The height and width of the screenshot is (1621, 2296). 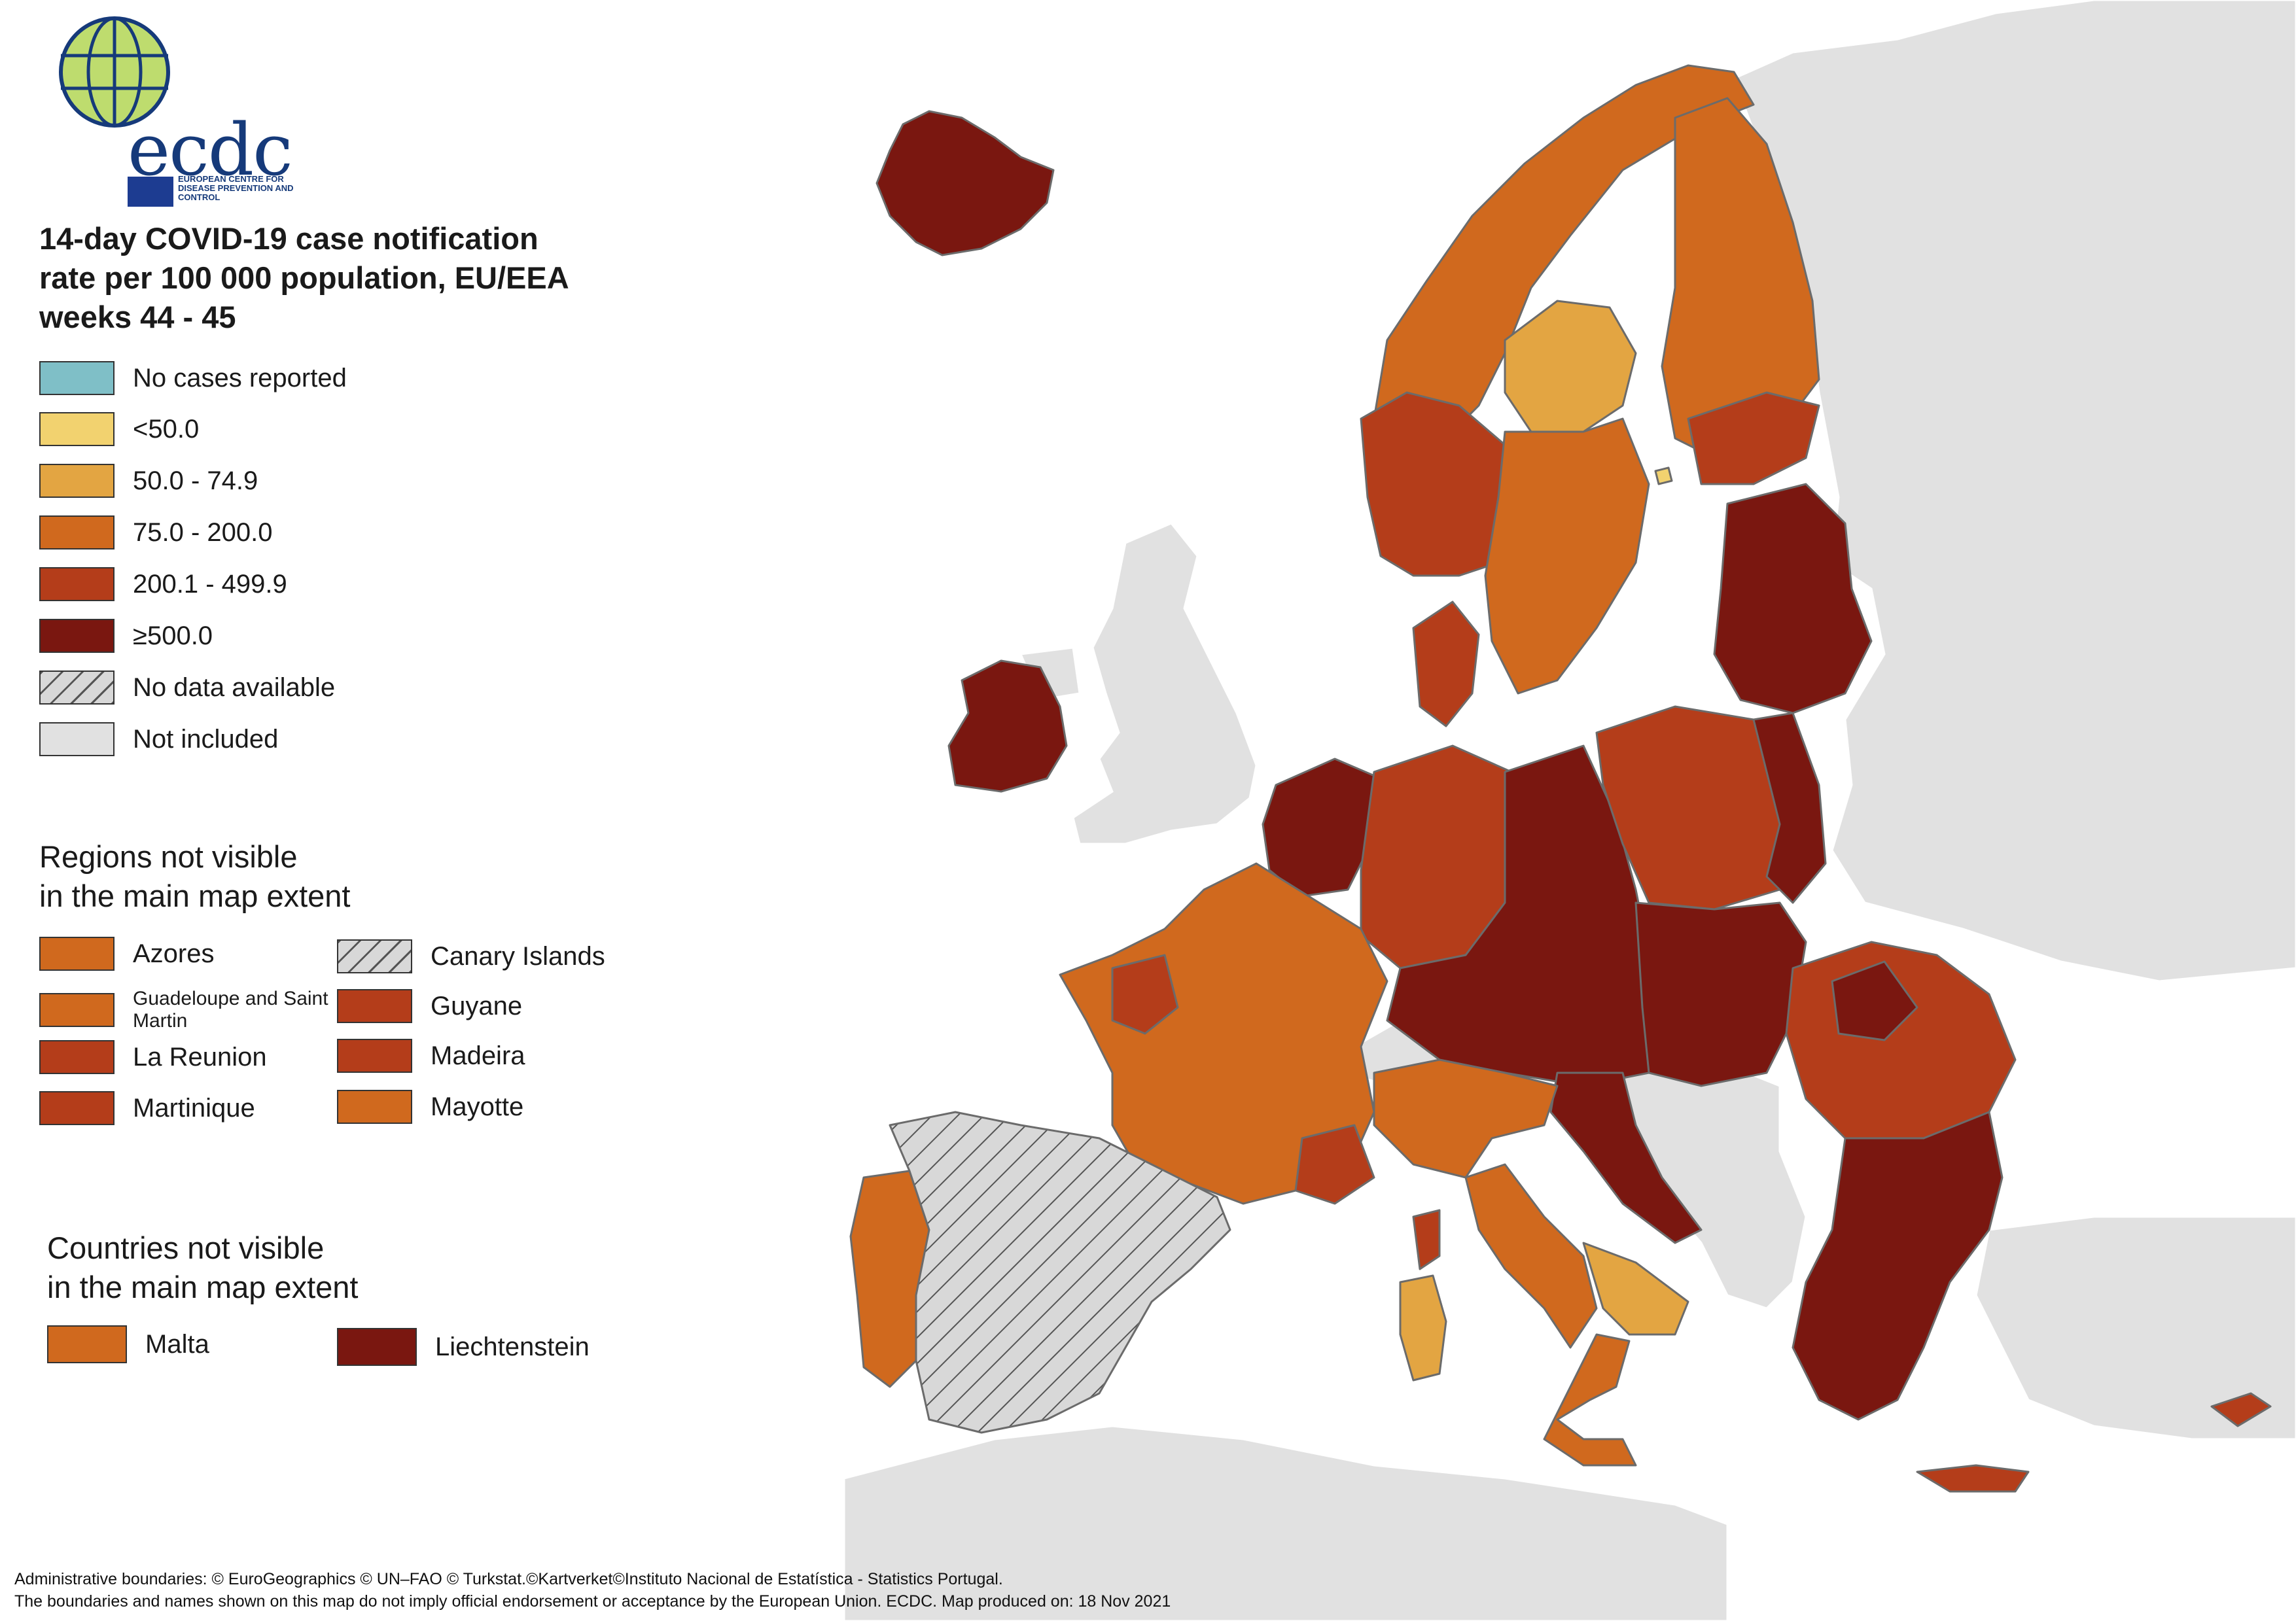 What do you see at coordinates (2241, 1410) in the screenshot?
I see `region-cyprus` at bounding box center [2241, 1410].